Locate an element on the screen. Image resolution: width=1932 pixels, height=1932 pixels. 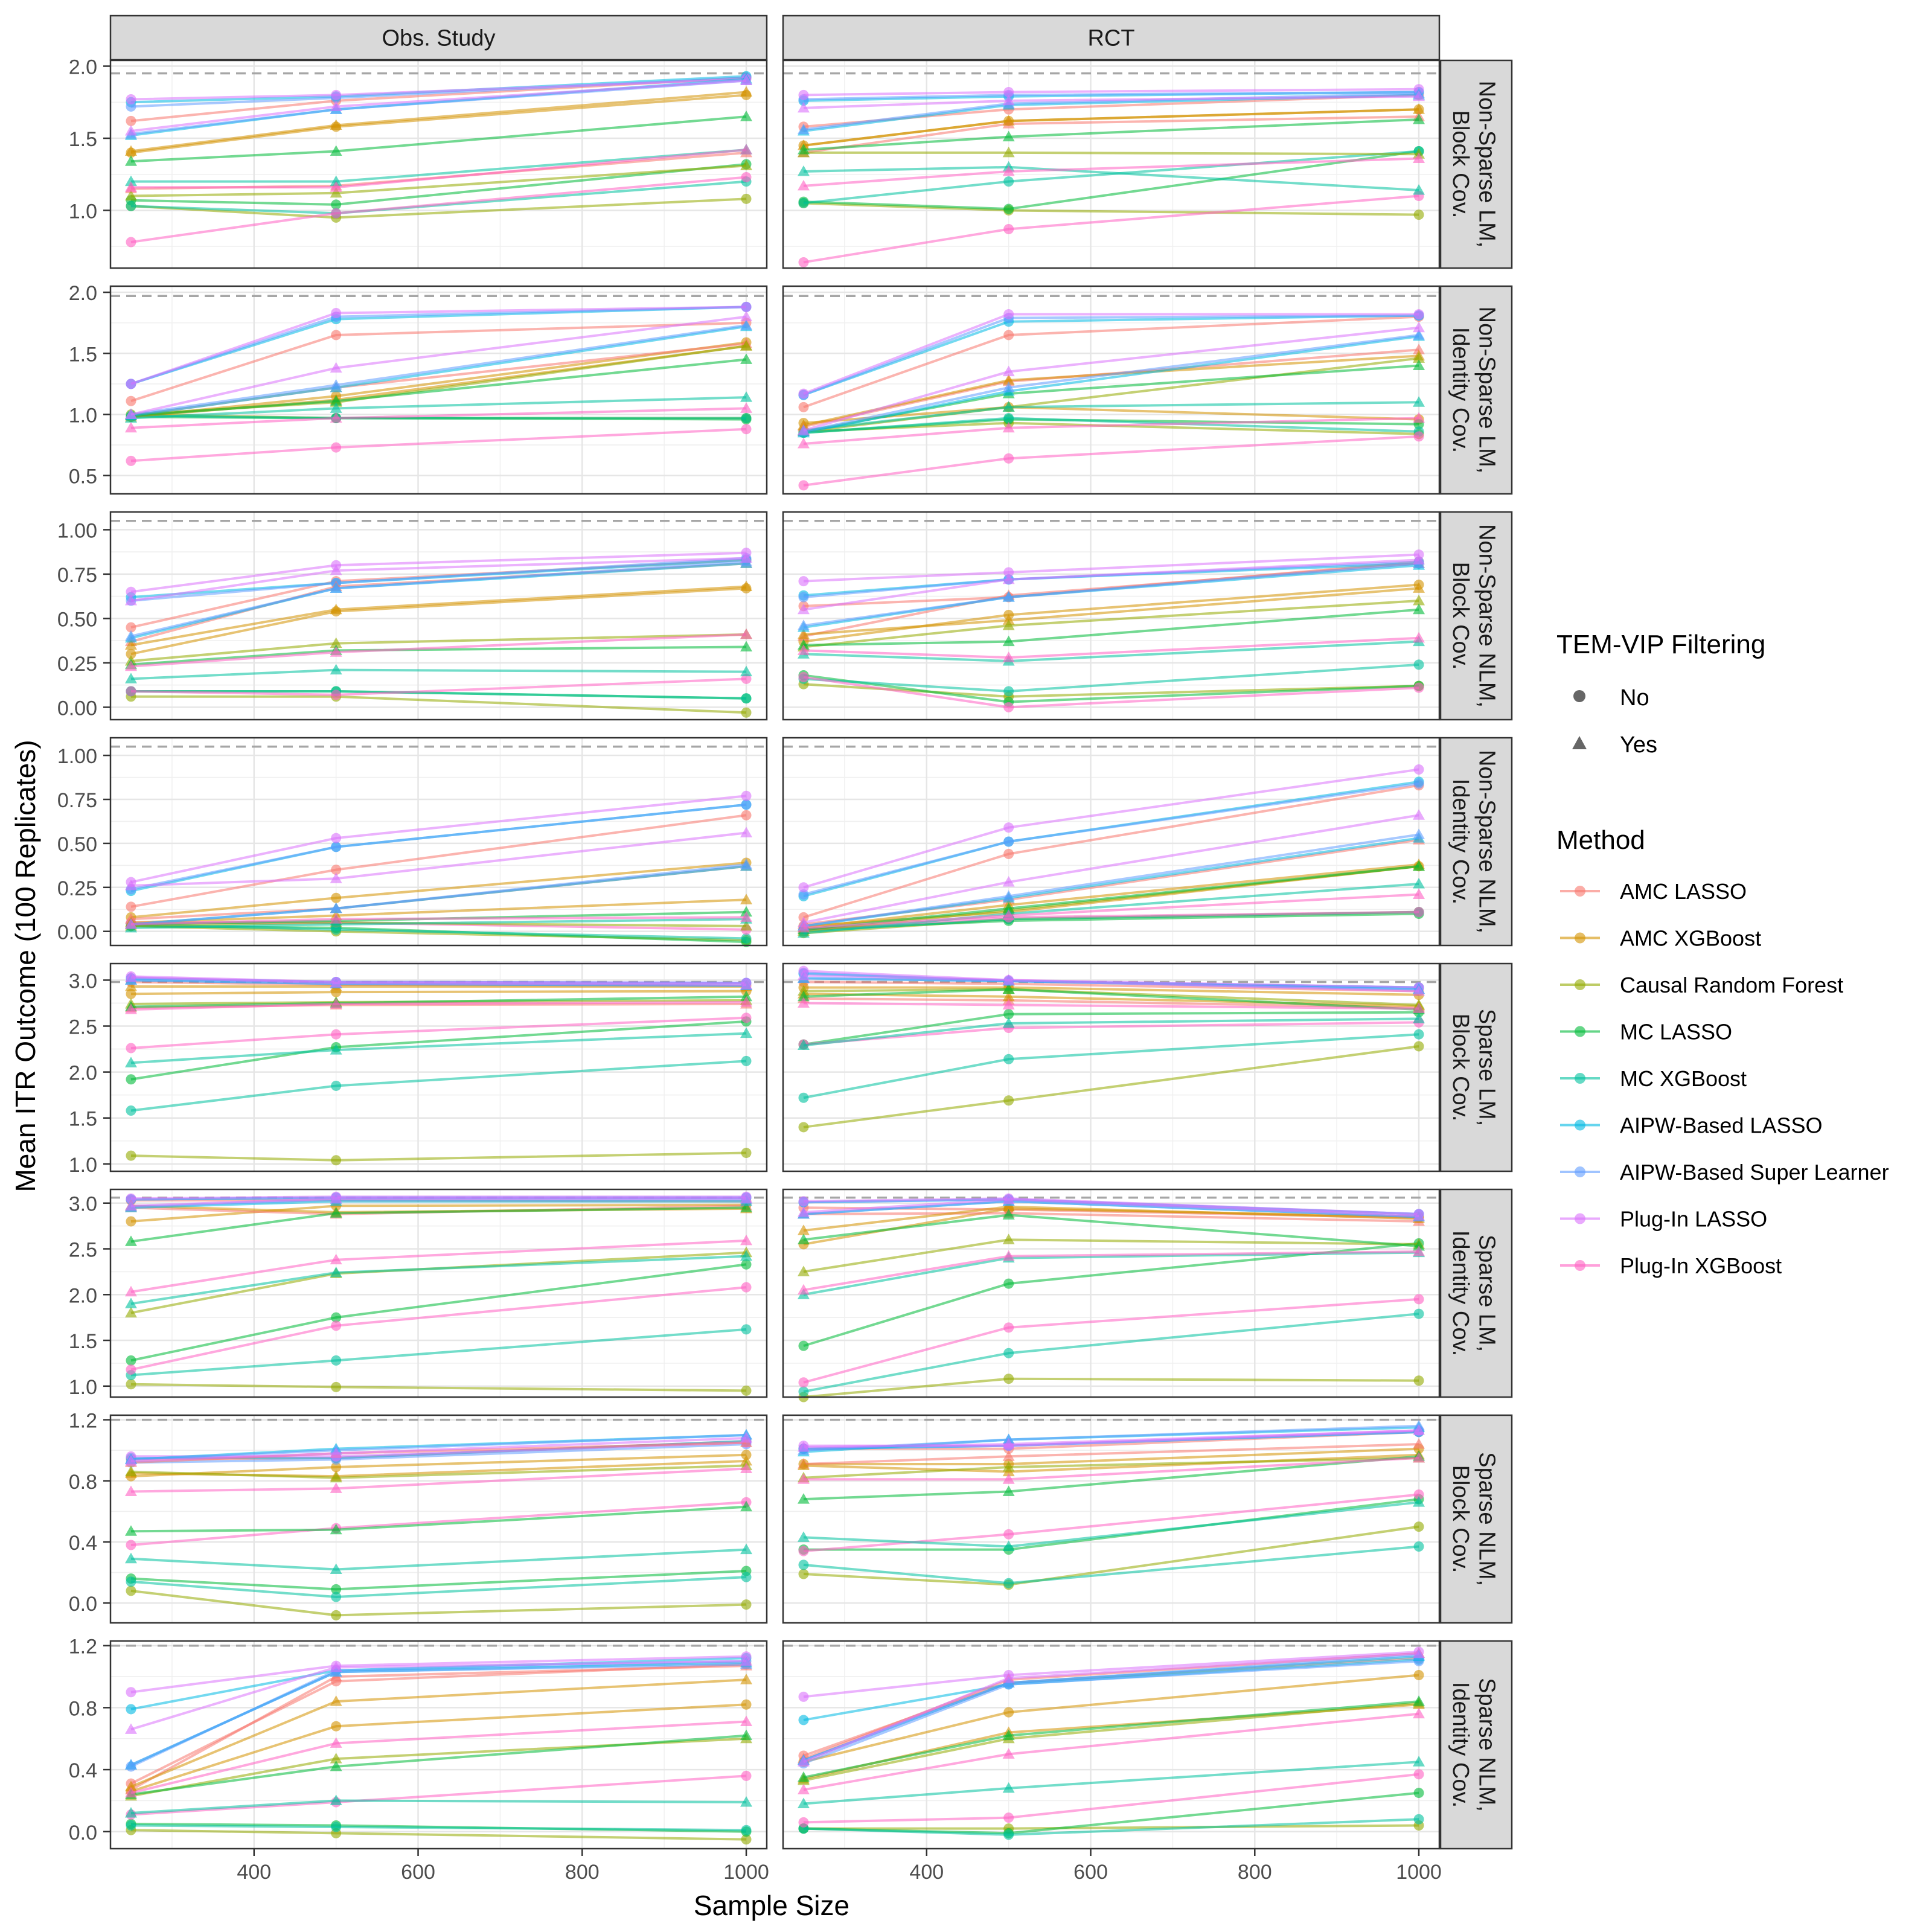
row-strip-label: Sparse LM,Block Cov. is located at coordinates (1474, 1067).